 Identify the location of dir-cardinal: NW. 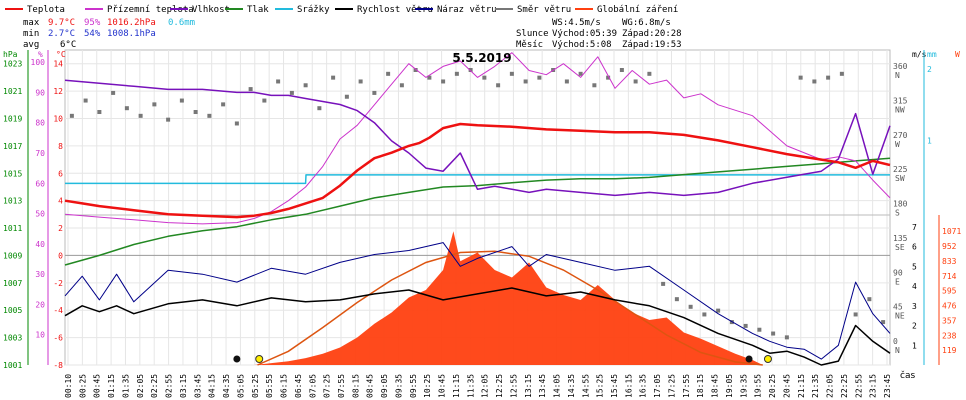
(900, 109).